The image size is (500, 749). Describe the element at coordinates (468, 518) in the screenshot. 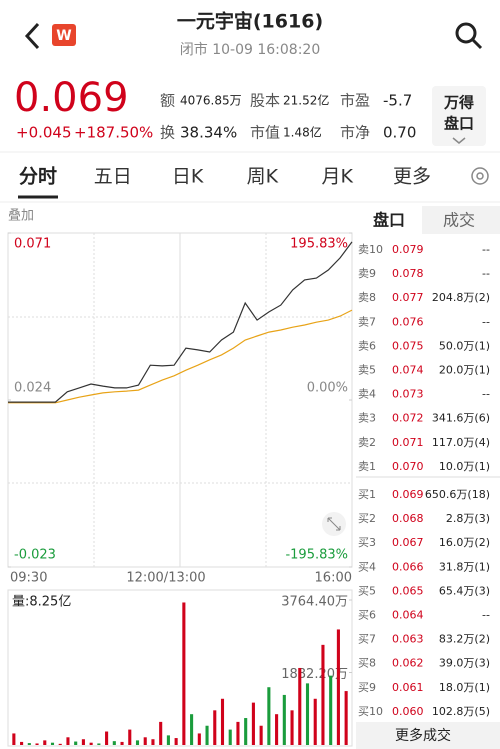

I see `level-volume: 2.8万(3)` at that location.